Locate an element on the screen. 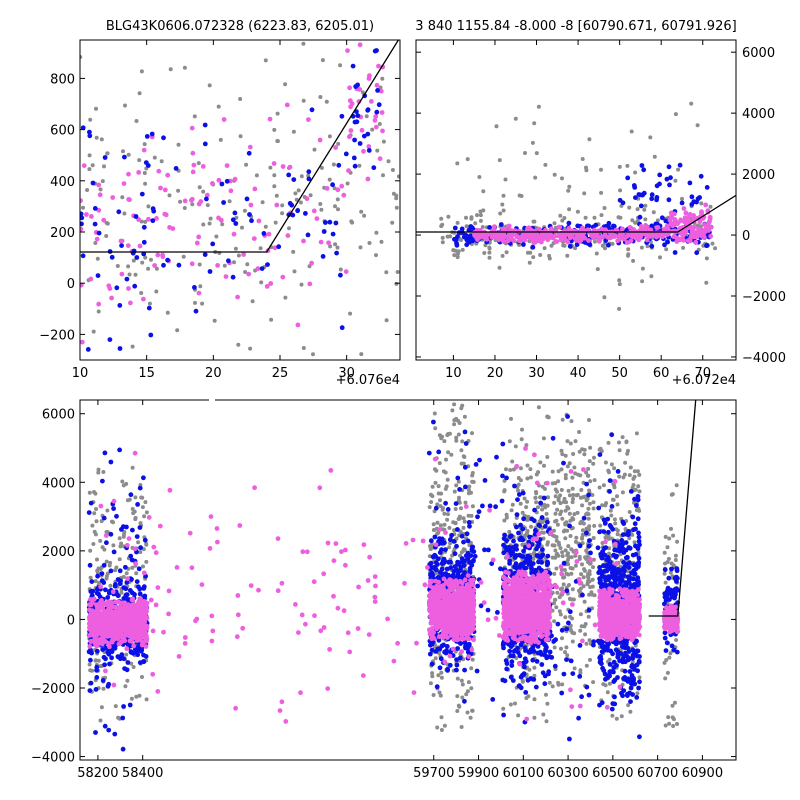  model-curve-top-left is located at coordinates (240, 146).